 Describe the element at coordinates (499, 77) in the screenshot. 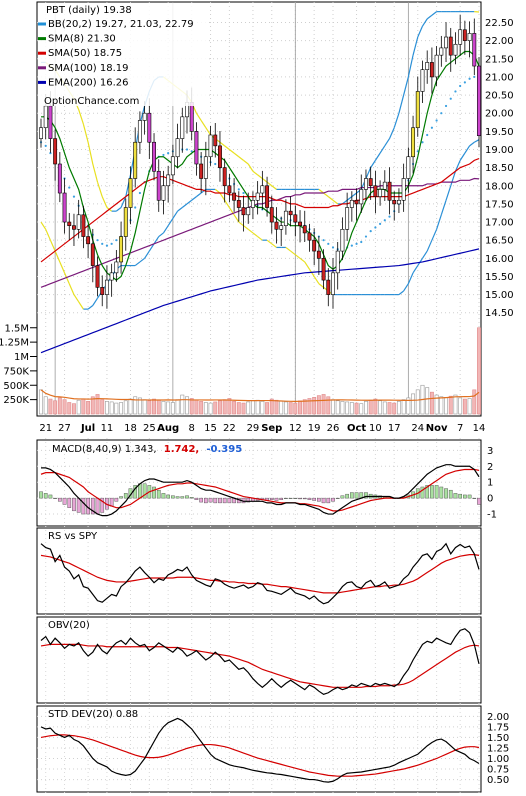

I see `price-tick-label: 21.00` at that location.